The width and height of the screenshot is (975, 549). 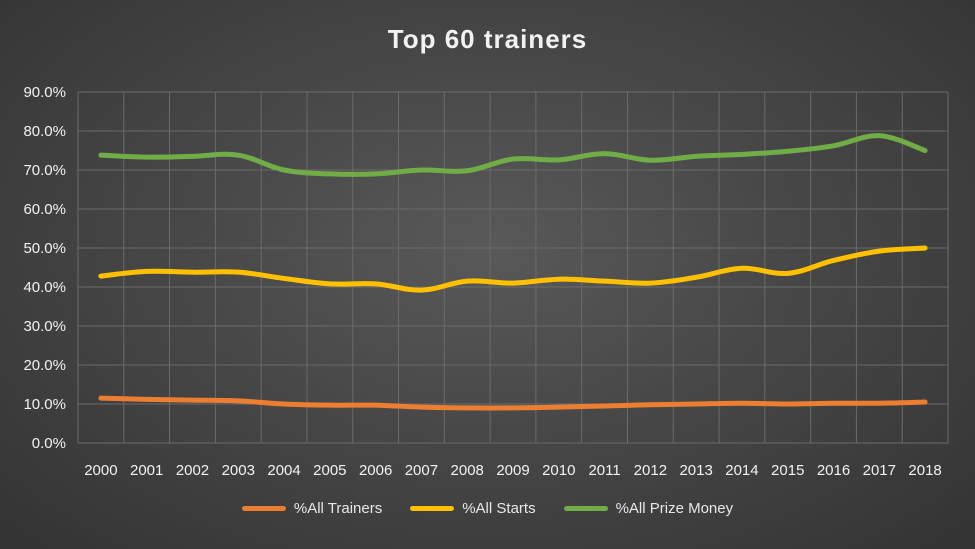 I want to click on legend-item-prize-money: %All Prize Money, so click(x=648, y=508).